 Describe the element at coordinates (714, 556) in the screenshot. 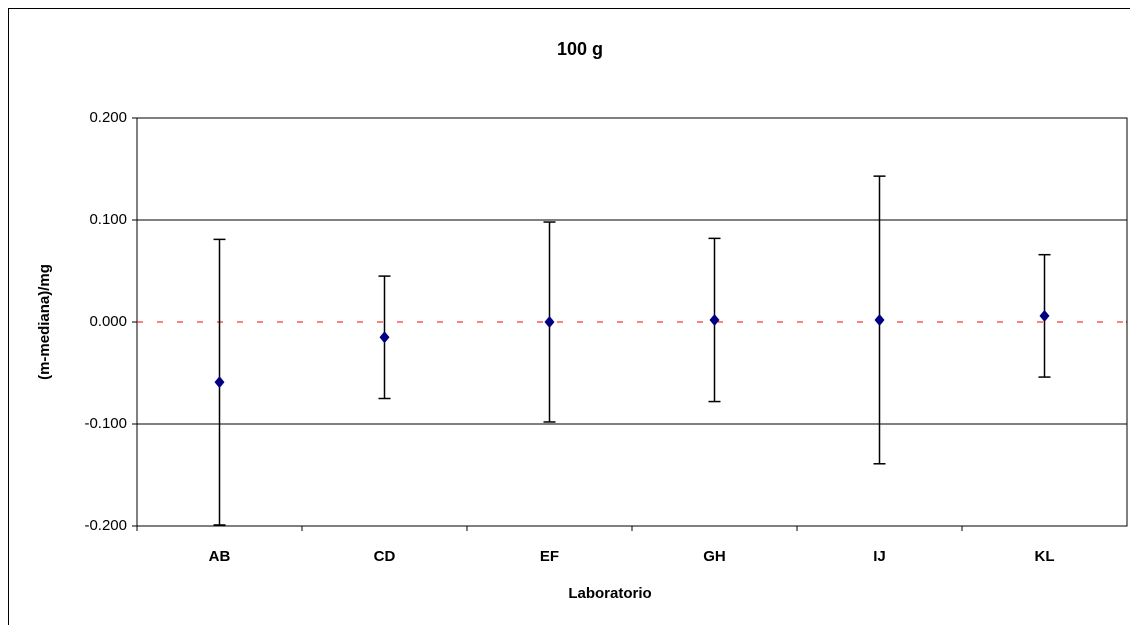

I see `x-tick-label: GH` at that location.